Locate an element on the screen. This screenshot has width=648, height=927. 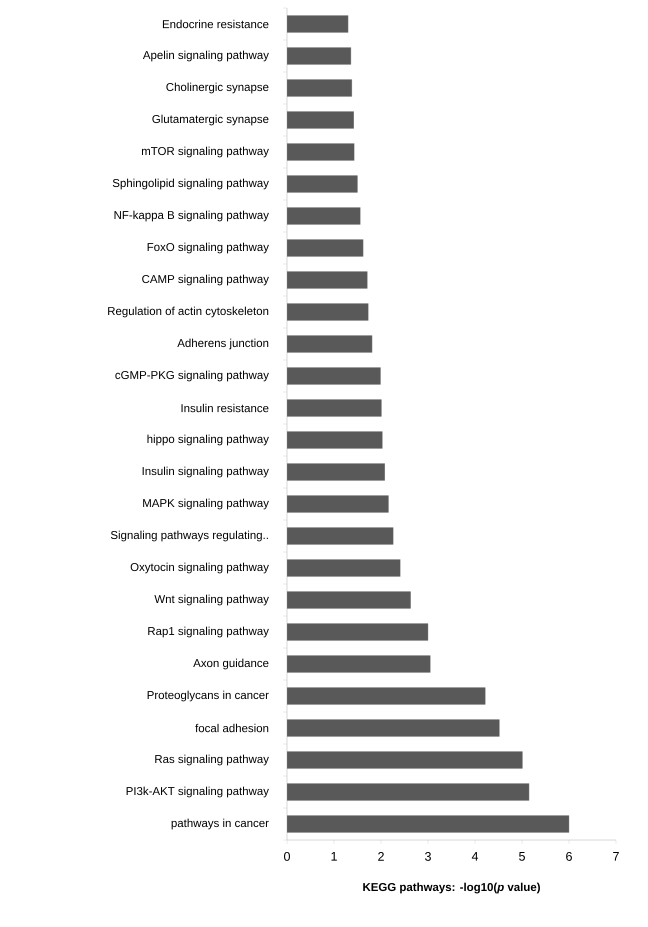
y-tick-label: cGMP-PKG signaling pathway is located at coordinates (192, 376).